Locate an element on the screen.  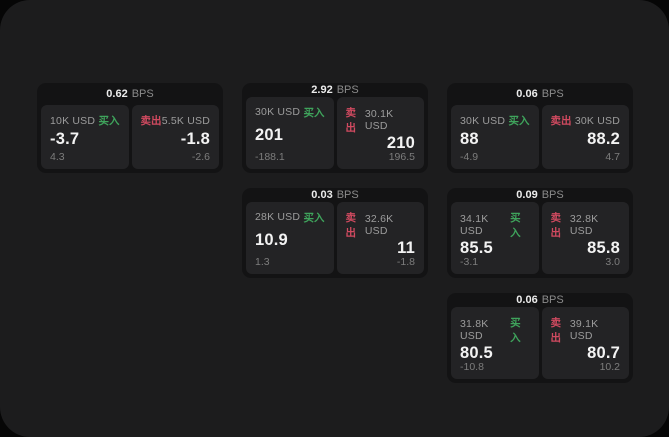
buy-price: 80.5 is located at coordinates (476, 352).